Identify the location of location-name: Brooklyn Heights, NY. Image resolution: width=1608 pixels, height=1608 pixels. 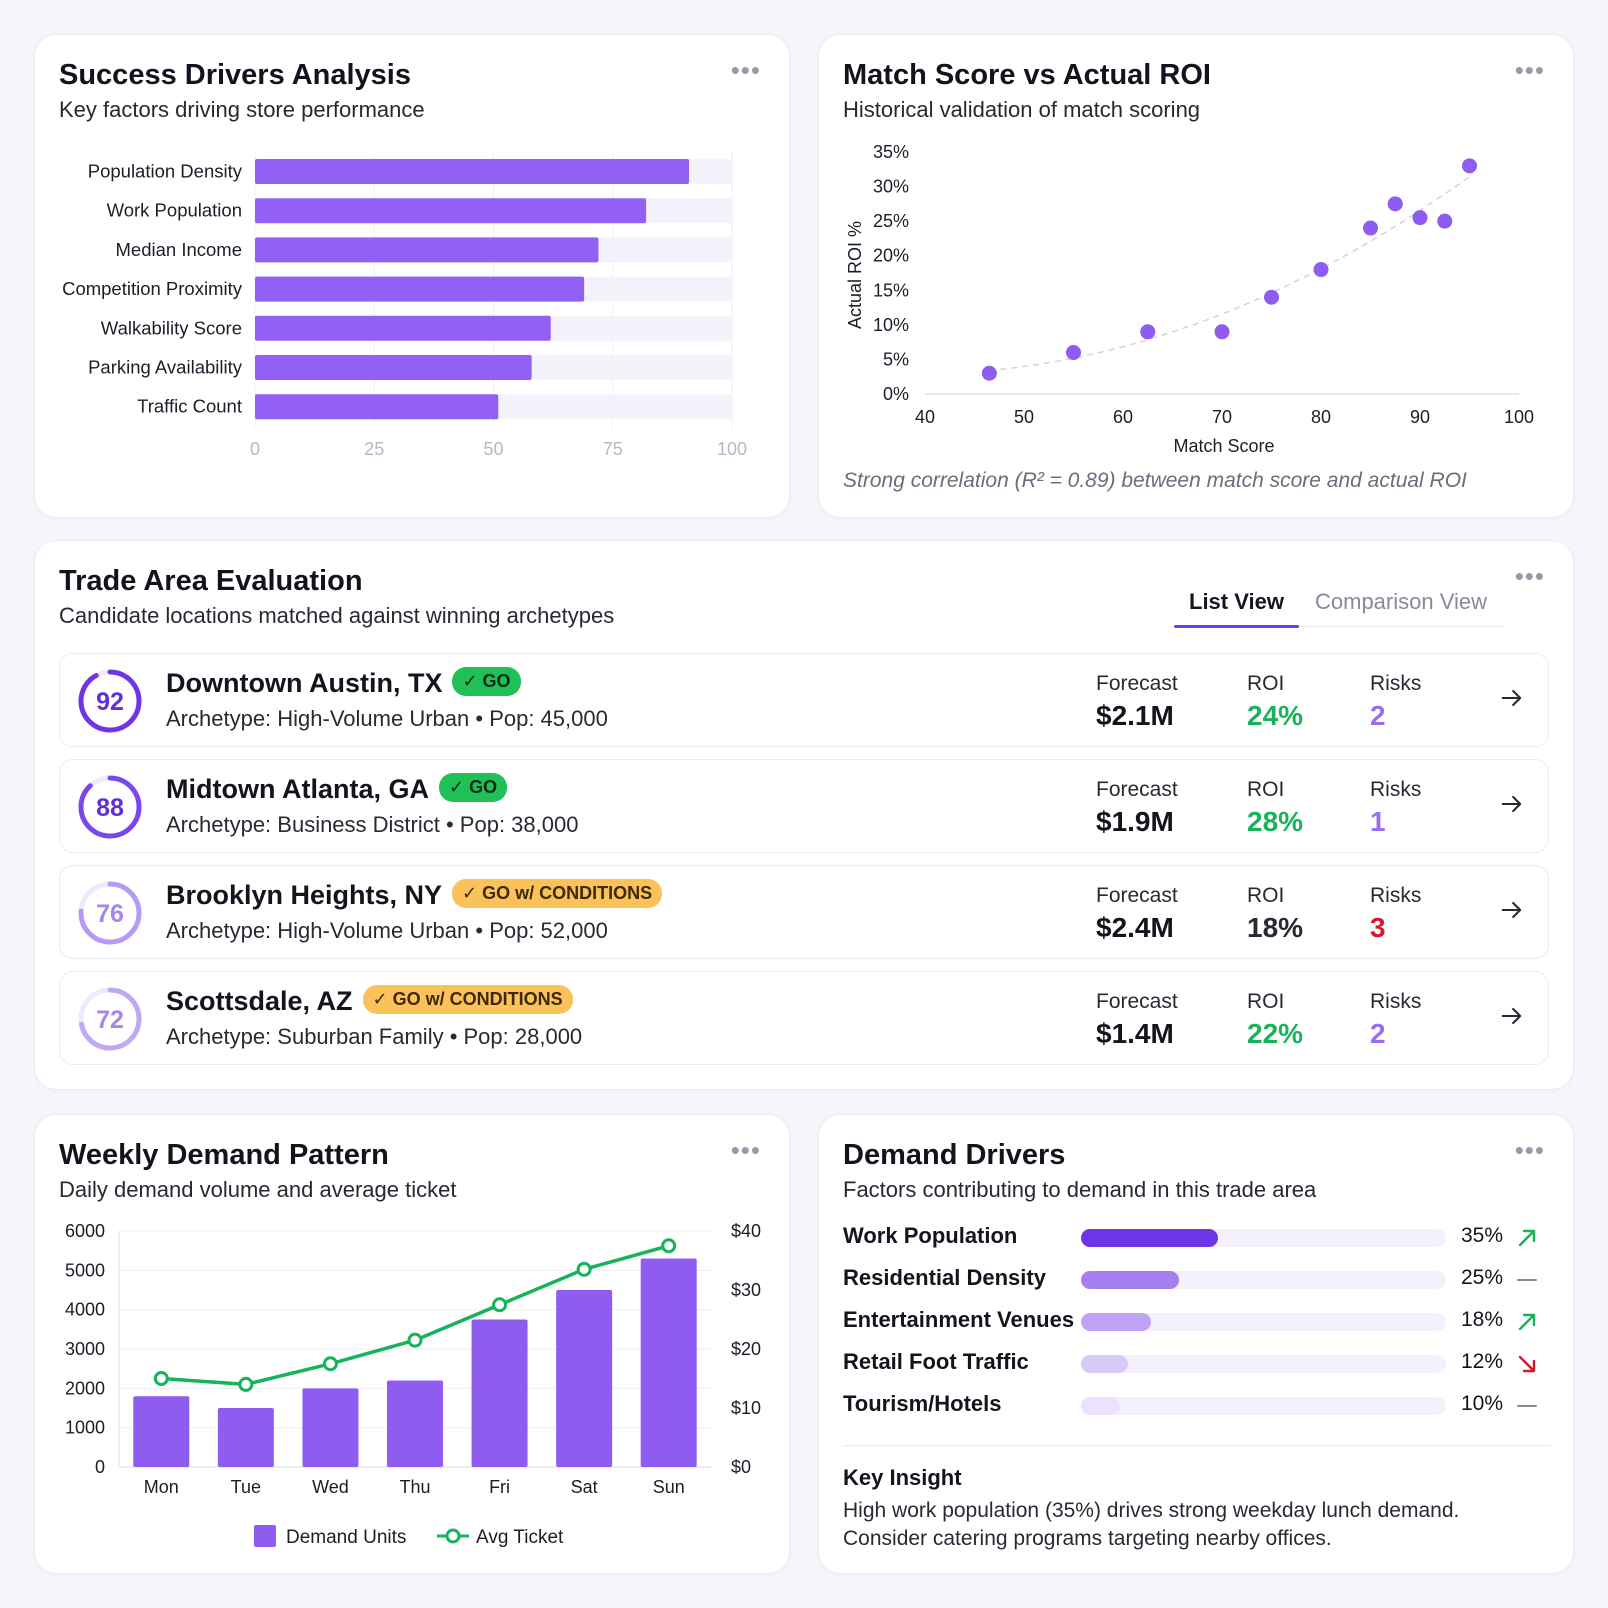
(304, 895).